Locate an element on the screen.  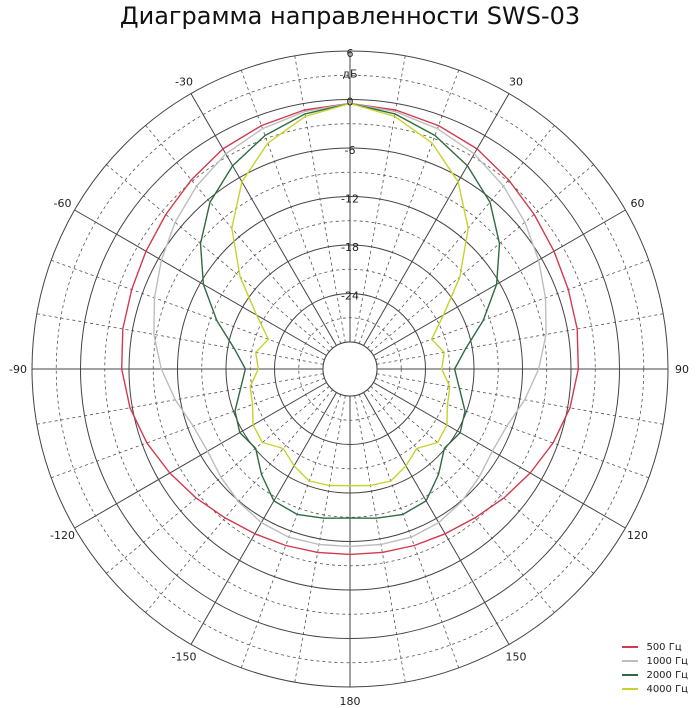
ring-tick-label: -18 is located at coordinates (350, 247).